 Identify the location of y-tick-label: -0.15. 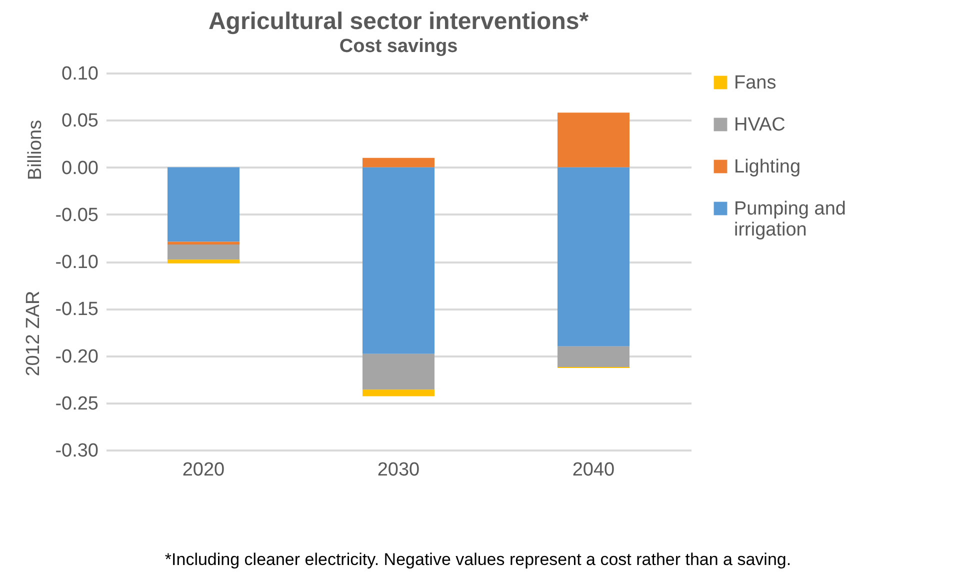
(76, 309).